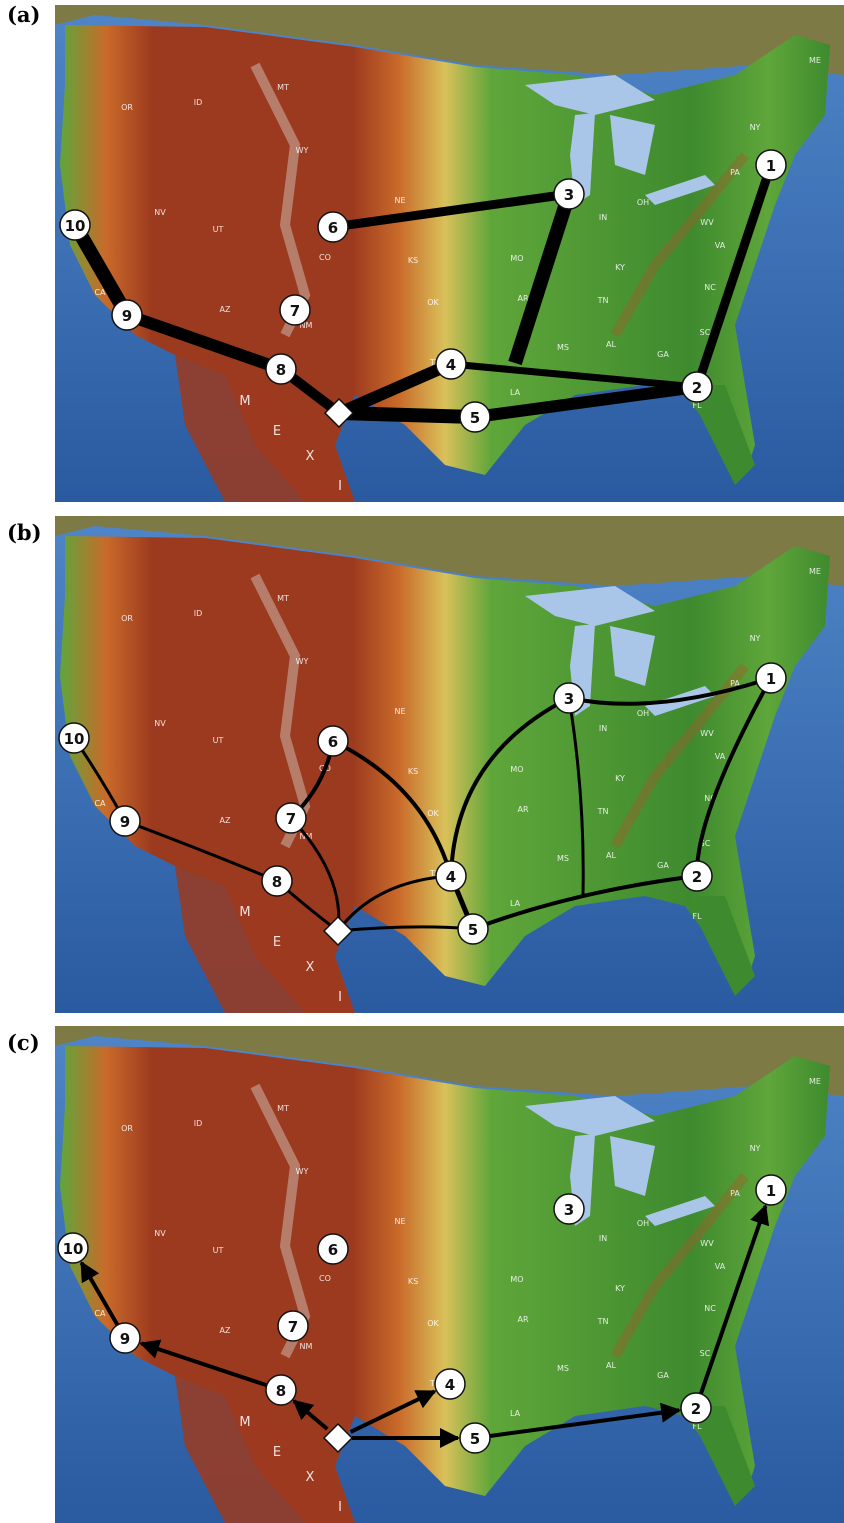 Image resolution: width=844 pixels, height=1523 pixels. I want to click on node-10: 10, so click(75, 225).